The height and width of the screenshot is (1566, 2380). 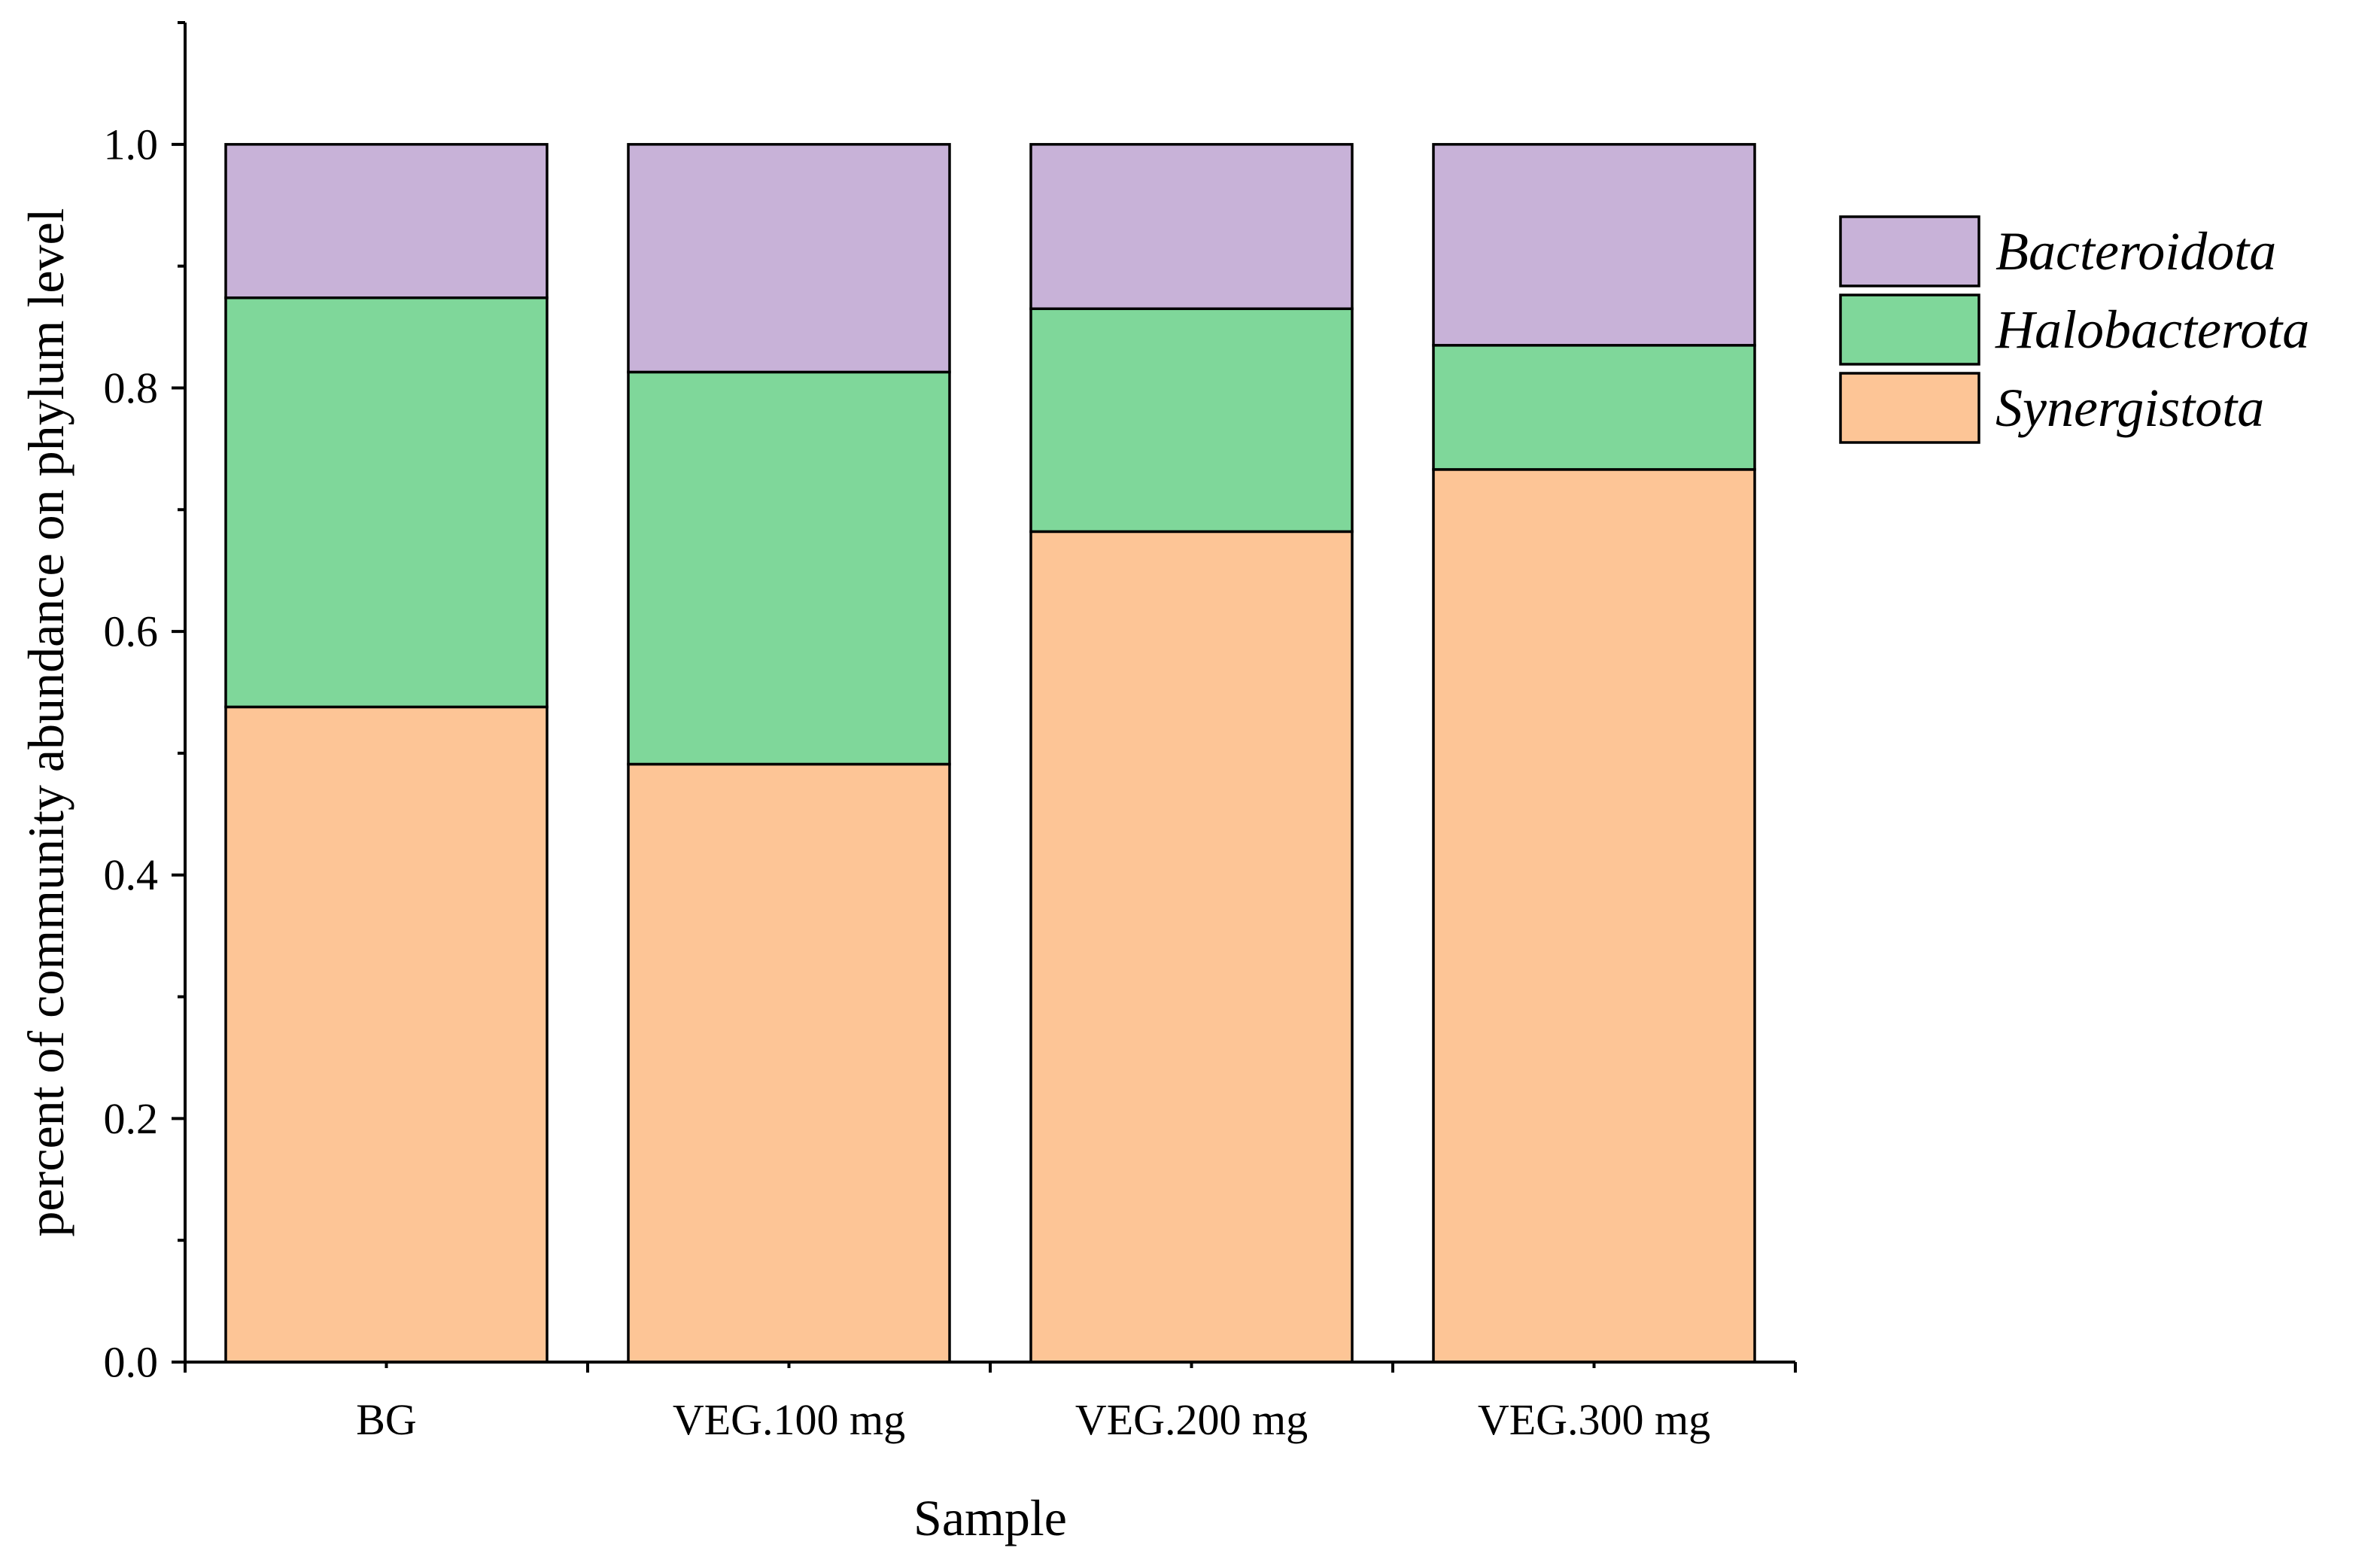 What do you see at coordinates (1191, 1419) in the screenshot?
I see `x-tick-label: VEG.200 mg` at bounding box center [1191, 1419].